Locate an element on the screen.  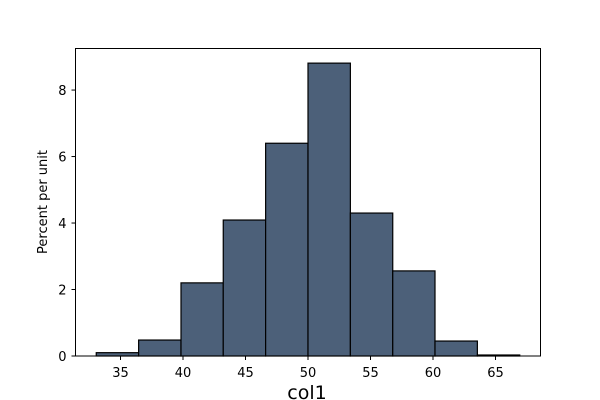
y-tick-label: 4 is located at coordinates (62, 224).